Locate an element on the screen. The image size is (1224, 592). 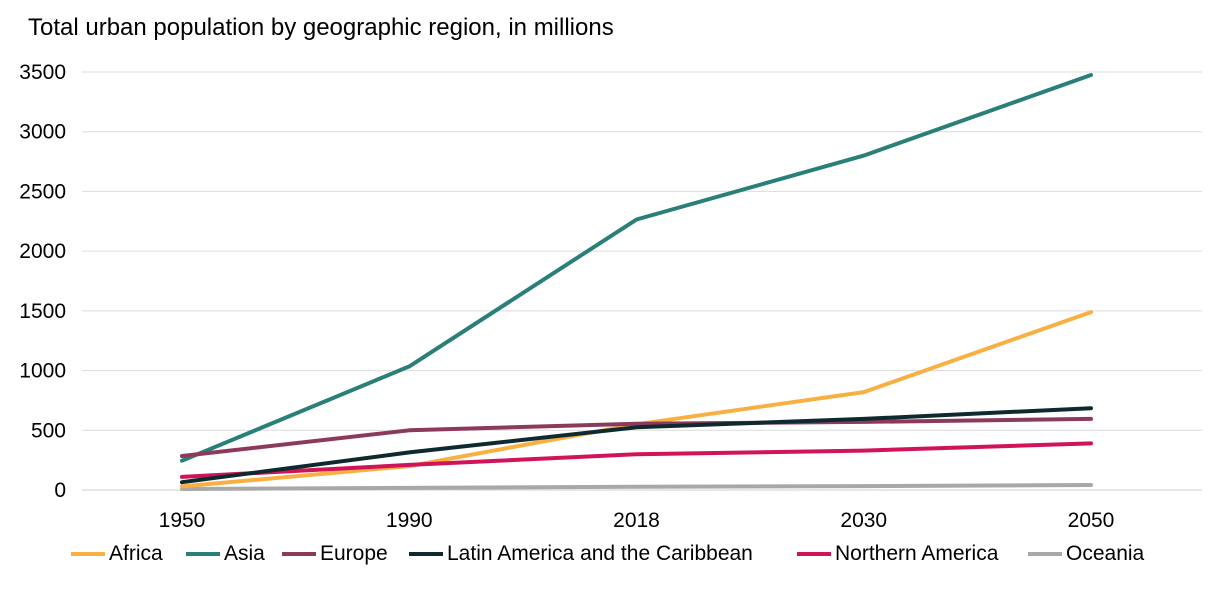
legend-label: Oceania is located at coordinates (1105, 553).